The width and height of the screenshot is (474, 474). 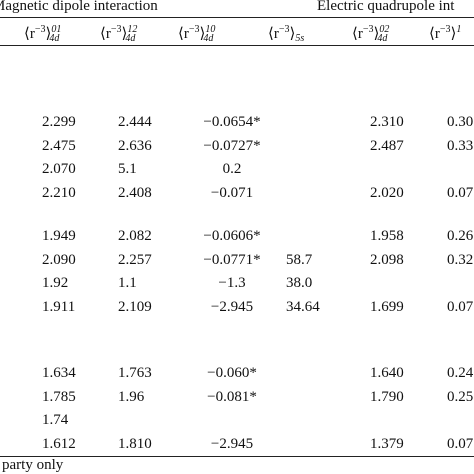 I want to click on cell: 2.098, so click(x=387, y=259).